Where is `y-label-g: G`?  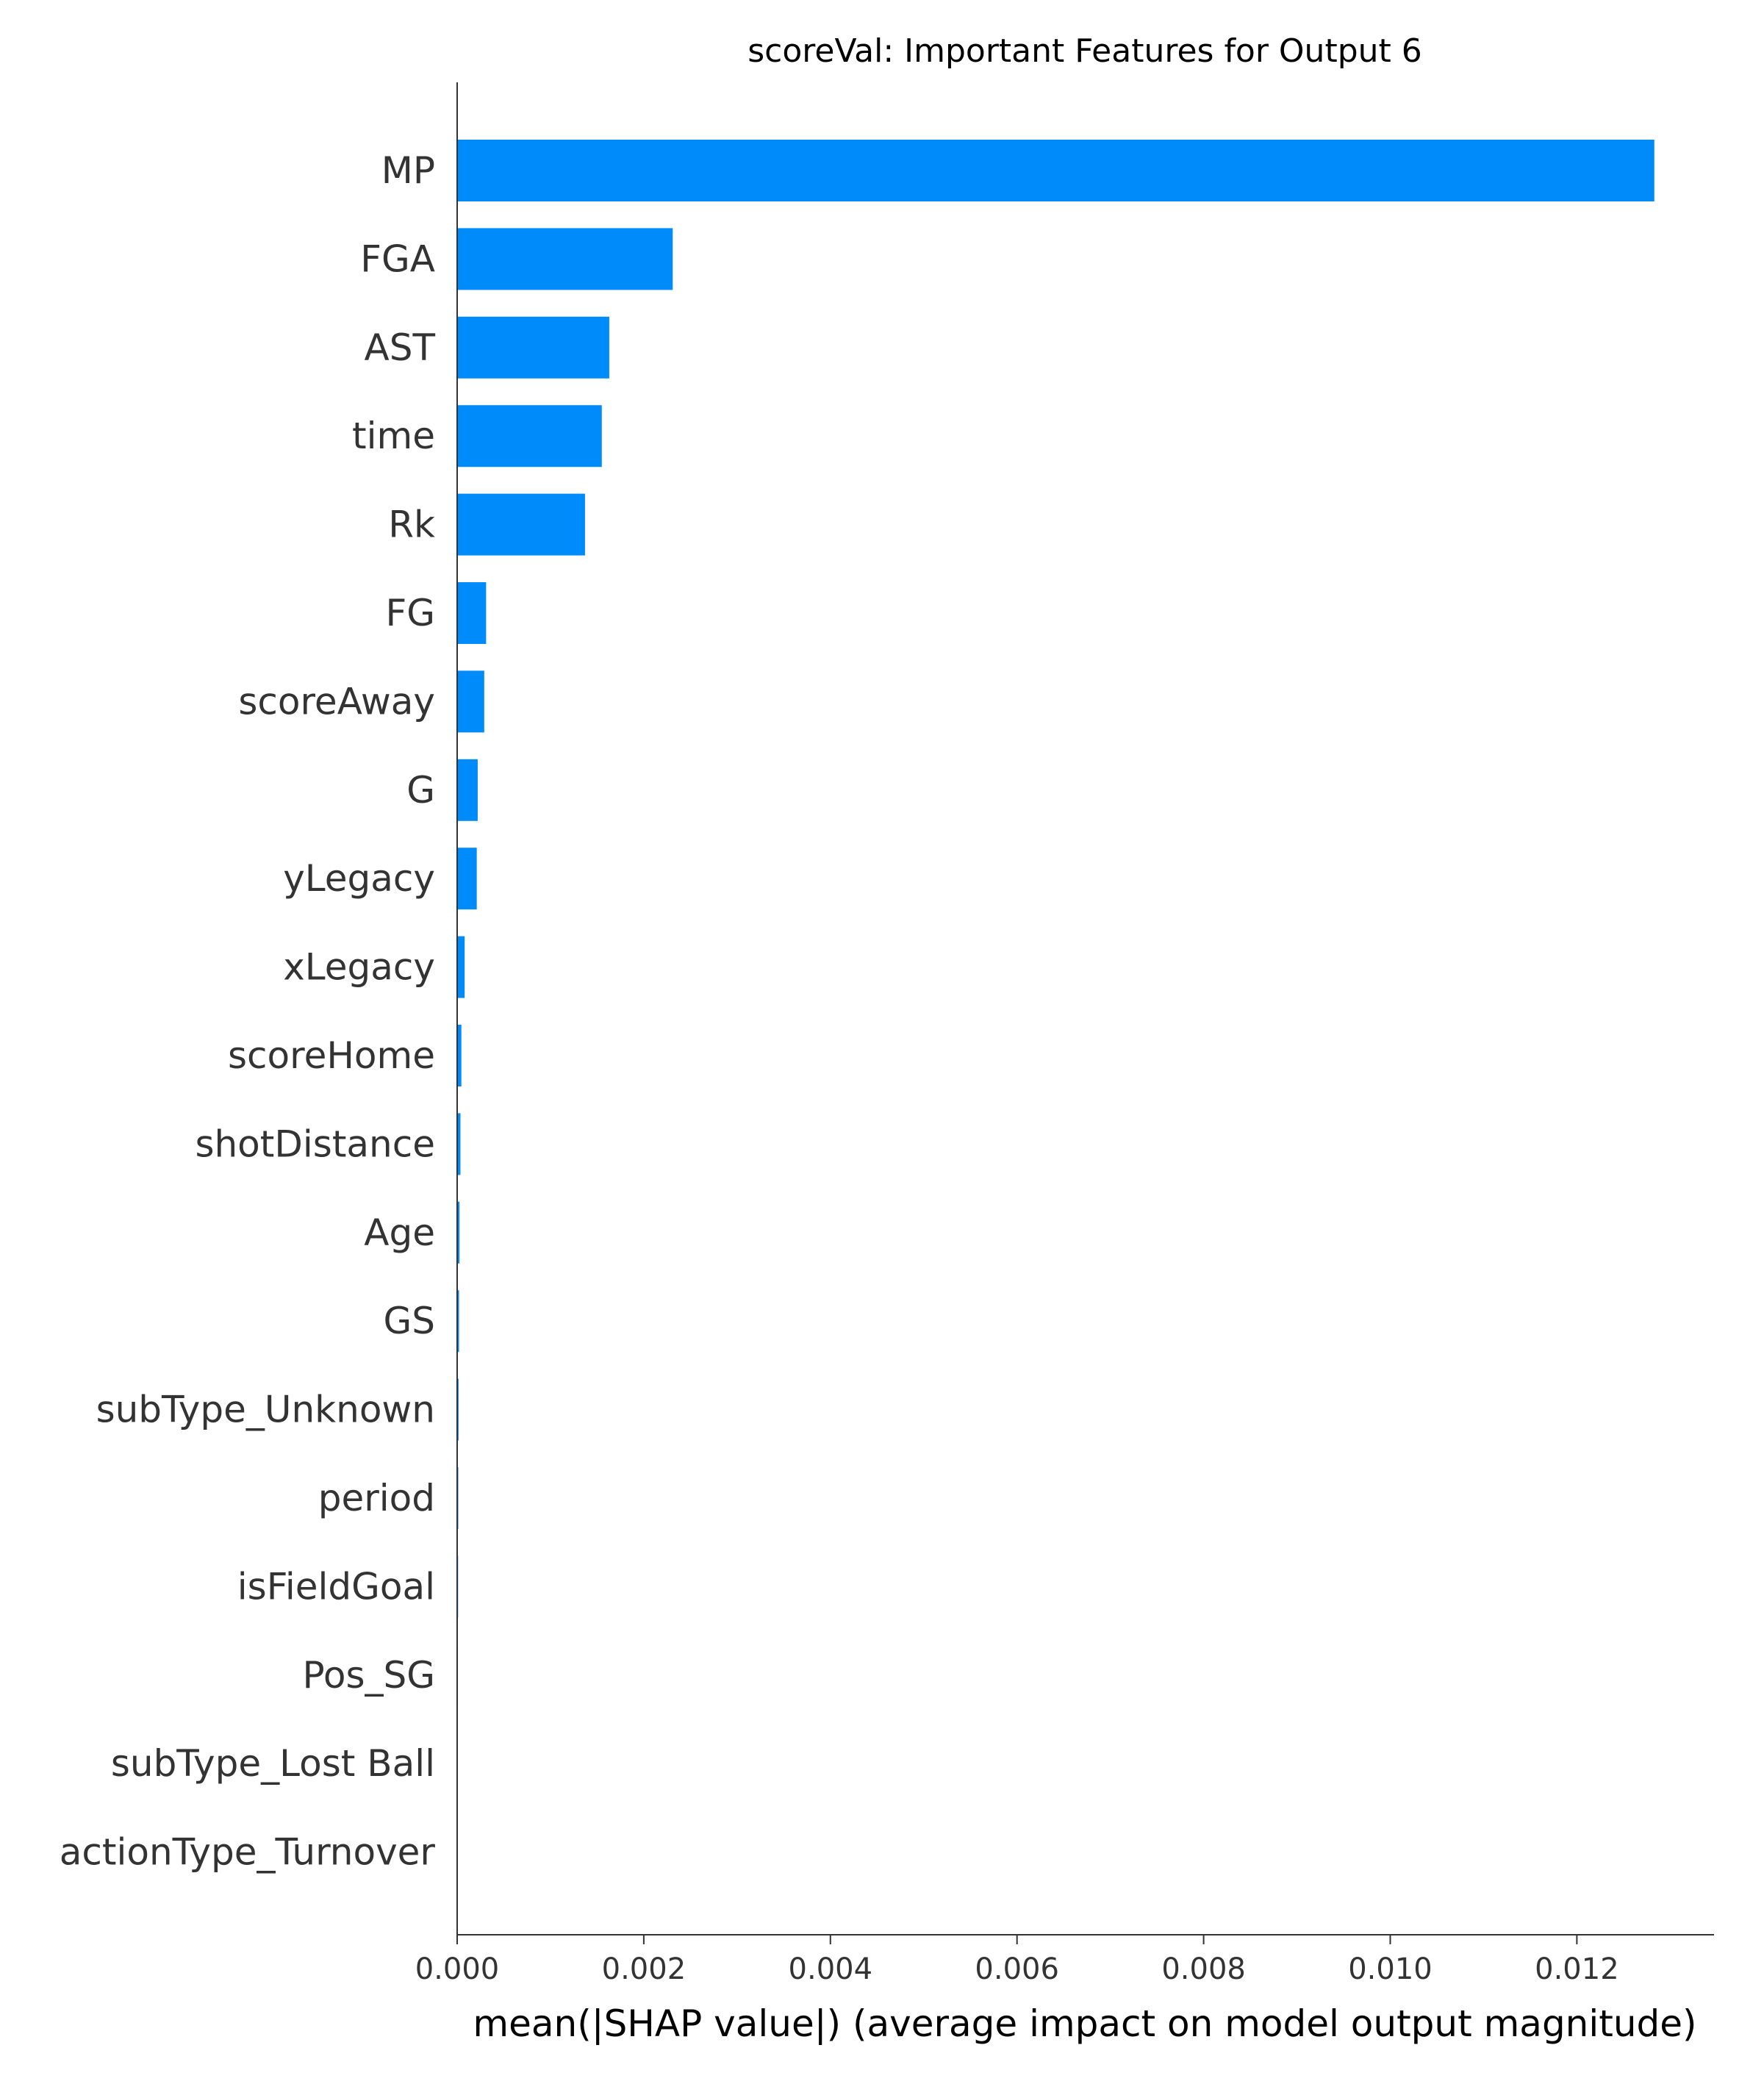
y-label-g: G is located at coordinates (420, 790).